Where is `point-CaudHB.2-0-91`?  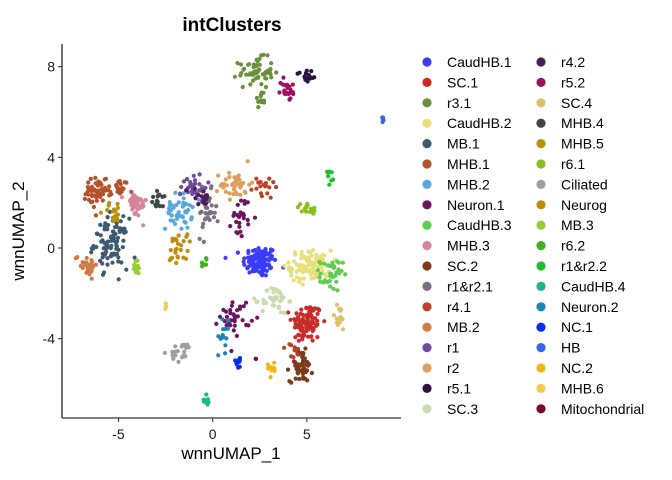
point-CaudHB.2-0-91 is located at coordinates (311, 264).